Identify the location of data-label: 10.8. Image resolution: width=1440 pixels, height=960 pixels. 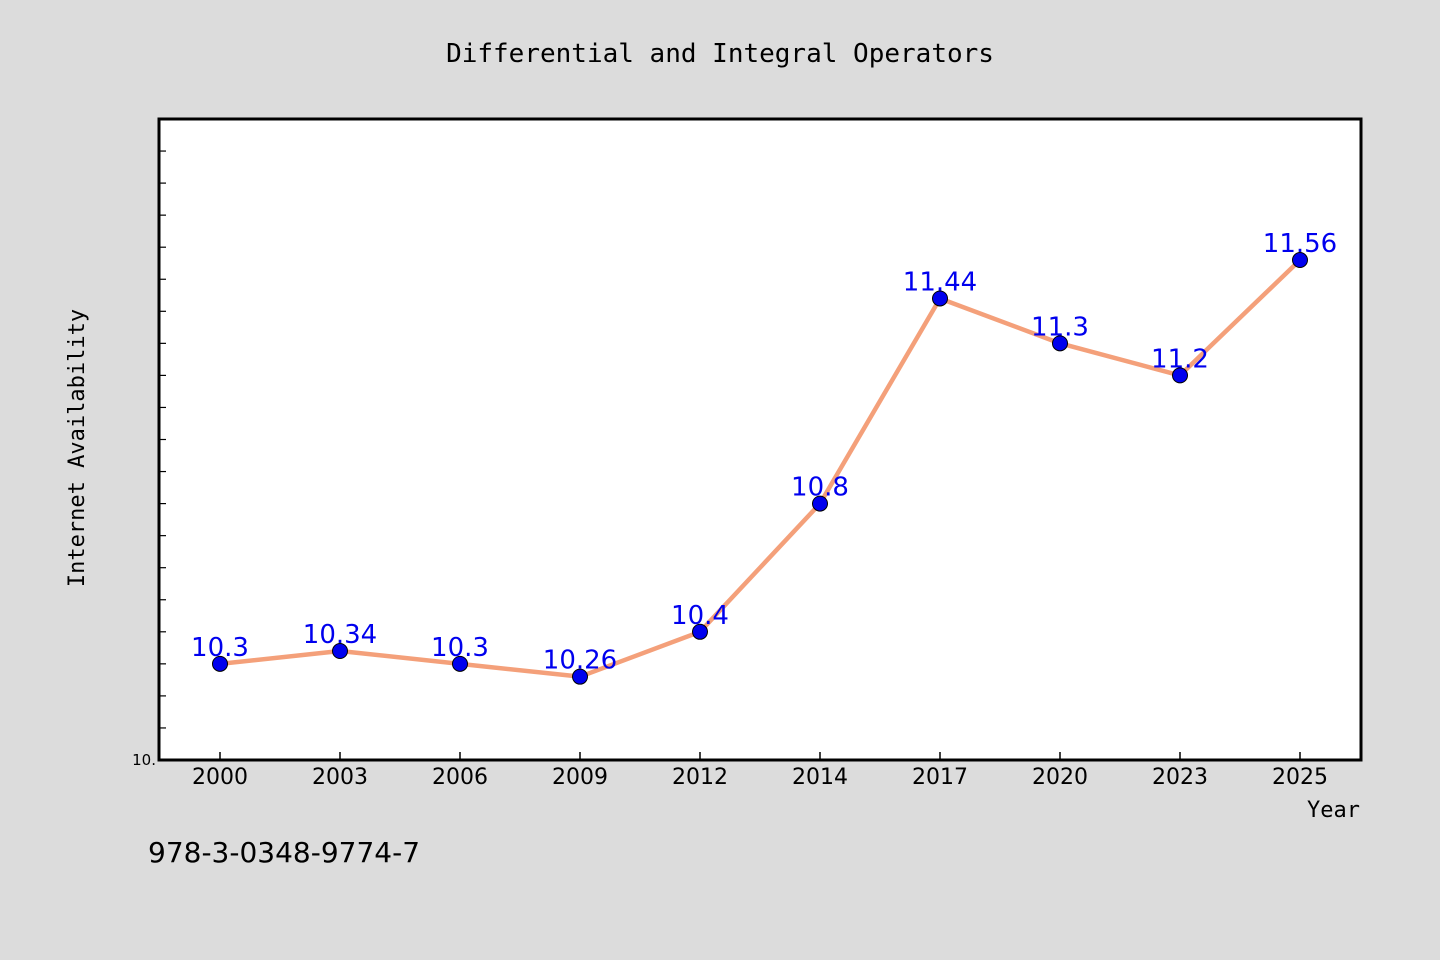
(820, 488).